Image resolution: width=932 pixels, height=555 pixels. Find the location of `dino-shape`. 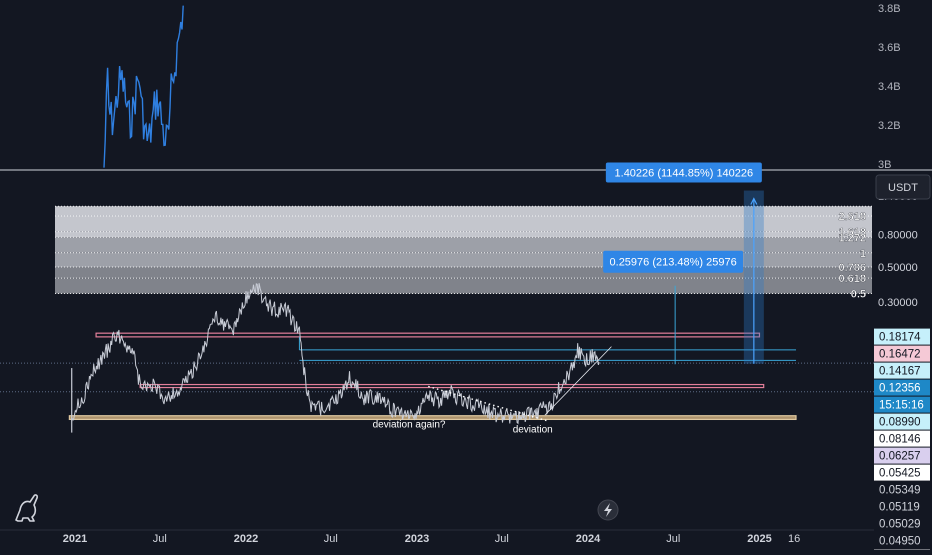

dino-shape is located at coordinates (26, 508).